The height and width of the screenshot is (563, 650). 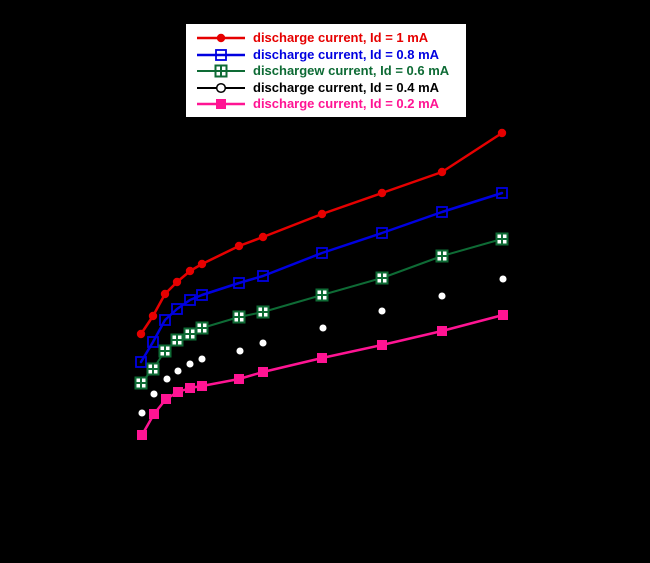 What do you see at coordinates (346, 87) in the screenshot?
I see `legend-label: discharge current, Id = 0.4 mA` at bounding box center [346, 87].